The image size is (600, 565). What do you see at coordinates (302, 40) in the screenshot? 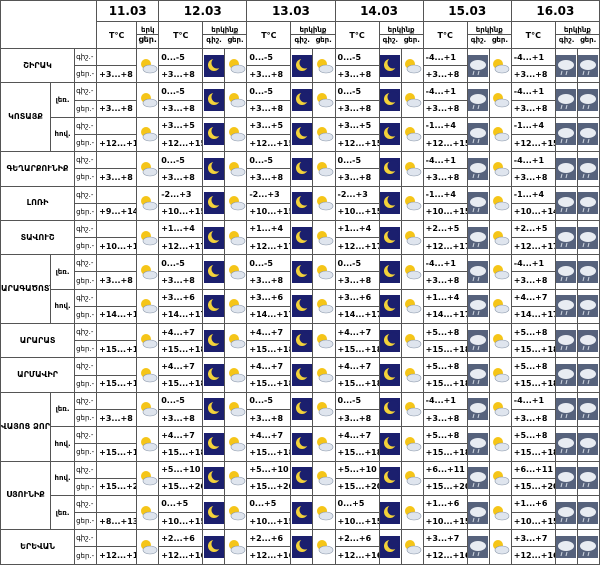
I see `night-label: գիշ.` at bounding box center [302, 40].